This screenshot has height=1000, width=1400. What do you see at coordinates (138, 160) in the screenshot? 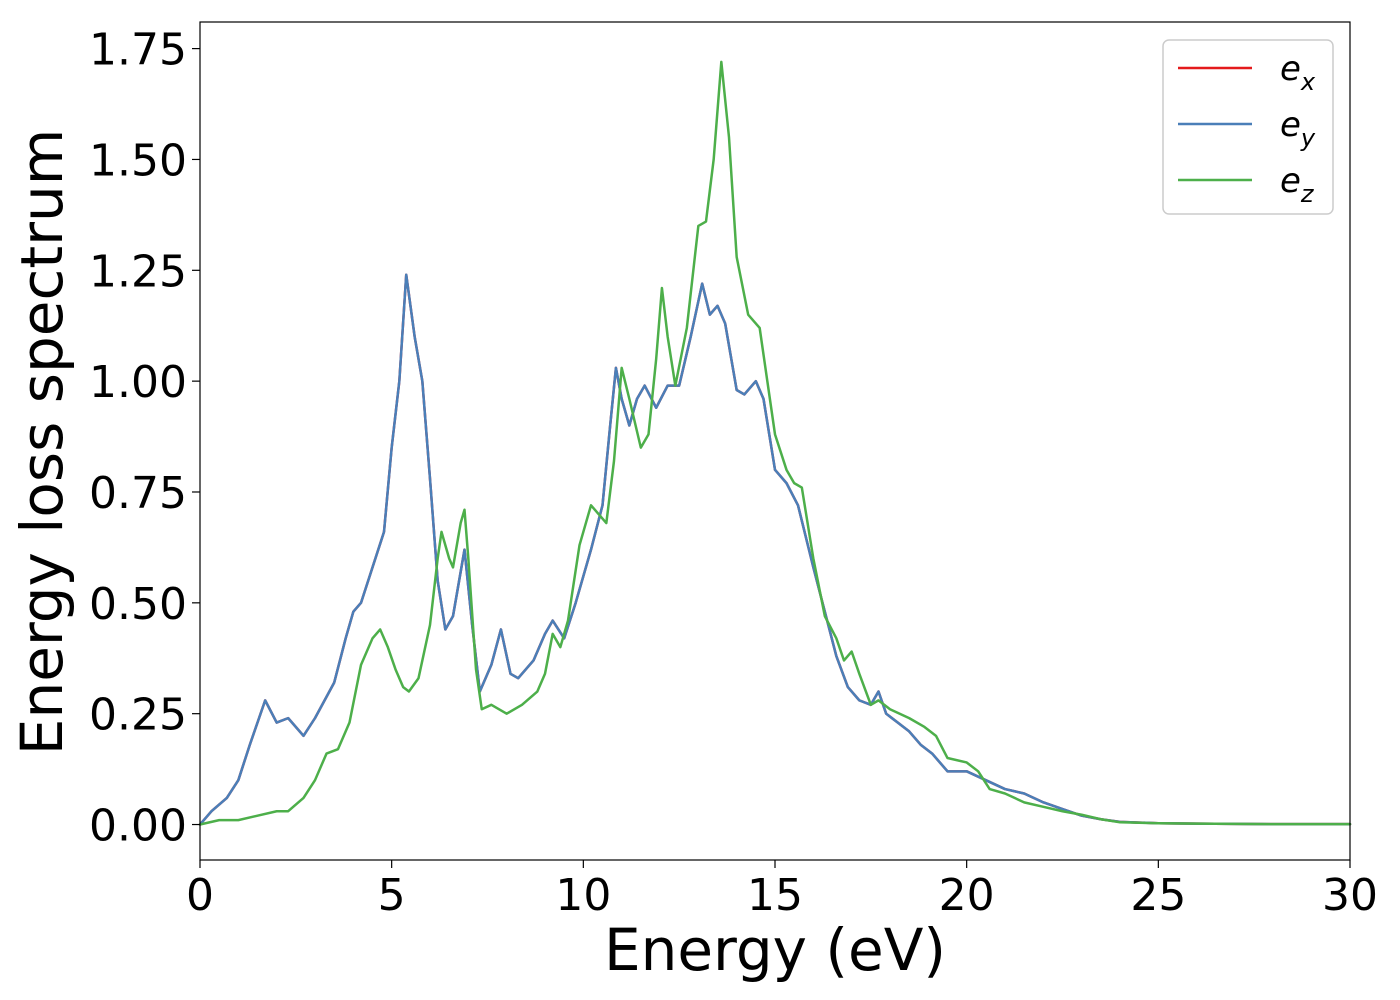
I see `y-tick-label: 1.50` at bounding box center [138, 160].